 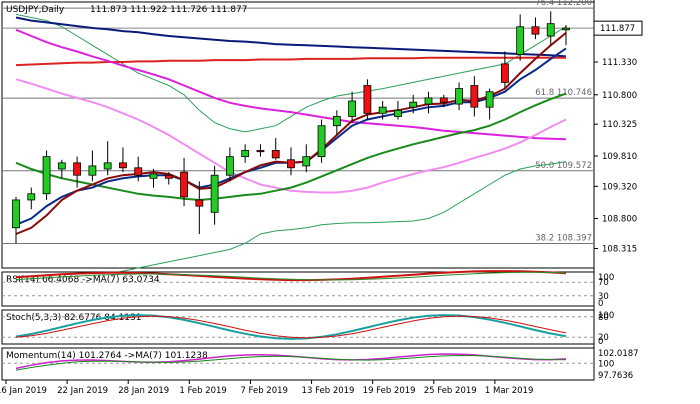 What do you see at coordinates (600, 304) in the screenshot?
I see `rsi-tick-label: 0` at bounding box center [600, 304].